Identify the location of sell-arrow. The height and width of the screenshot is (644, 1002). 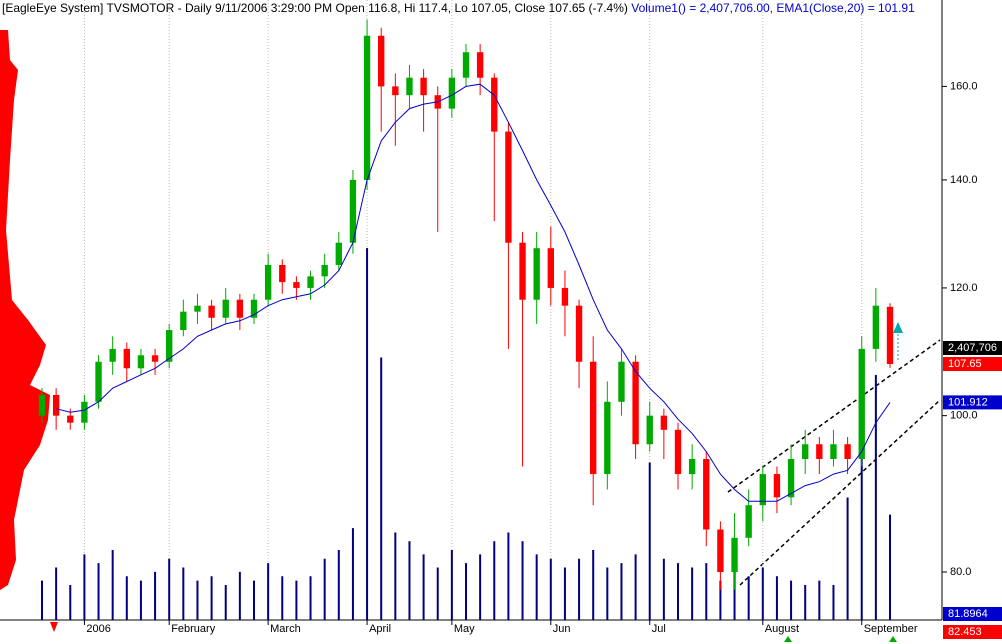
(54, 627).